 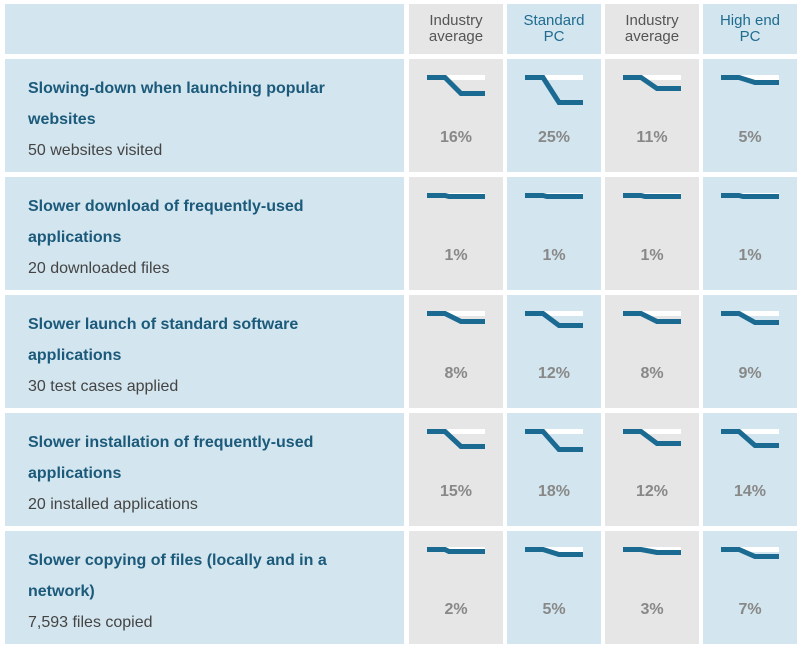 What do you see at coordinates (652, 36) in the screenshot?
I see `column-header-line2: average` at bounding box center [652, 36].